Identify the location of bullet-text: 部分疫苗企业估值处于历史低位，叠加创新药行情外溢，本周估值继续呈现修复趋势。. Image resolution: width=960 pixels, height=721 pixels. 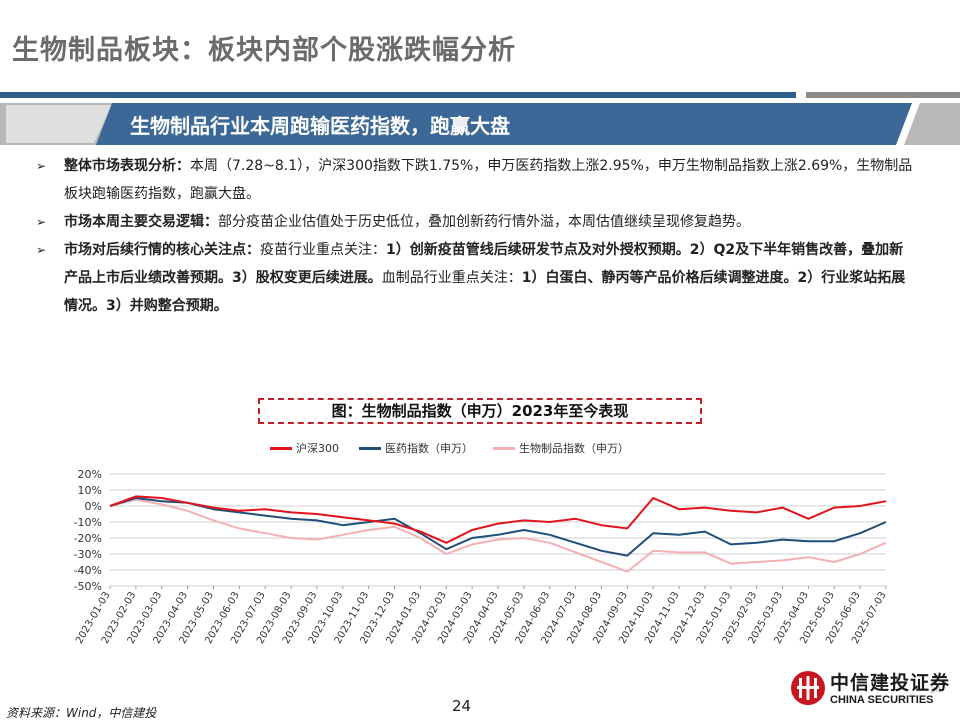
(484, 222).